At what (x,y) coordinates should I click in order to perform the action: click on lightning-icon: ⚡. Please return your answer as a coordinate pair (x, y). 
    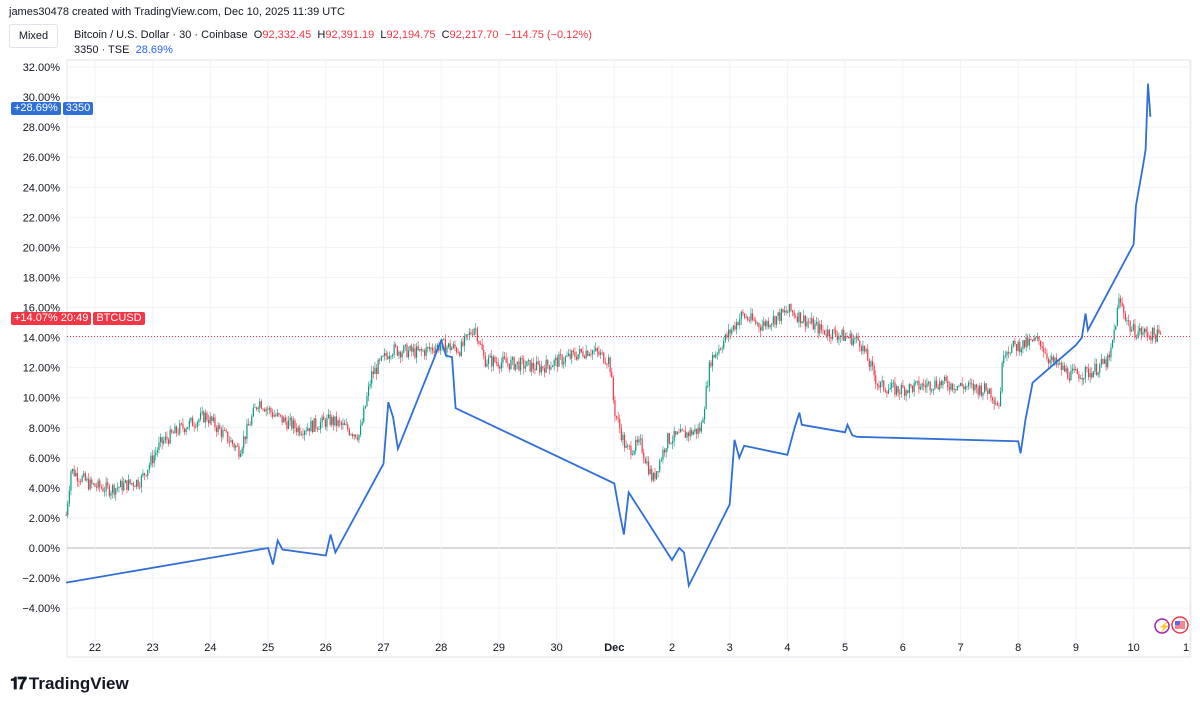
    Looking at the image, I should click on (1164, 626).